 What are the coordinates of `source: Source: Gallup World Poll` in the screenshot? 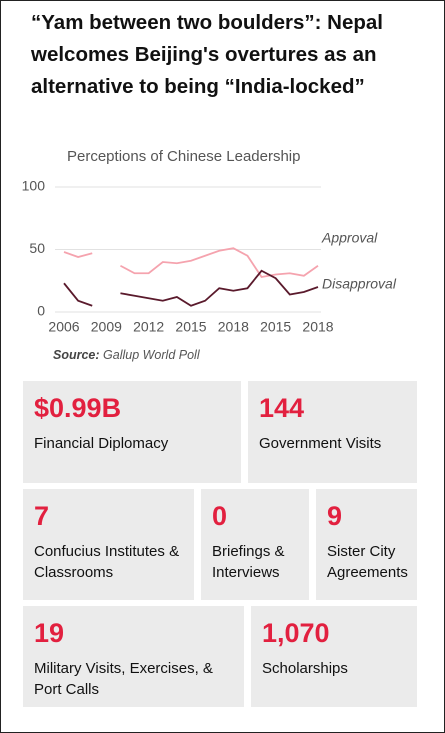 It's located at (126, 355).